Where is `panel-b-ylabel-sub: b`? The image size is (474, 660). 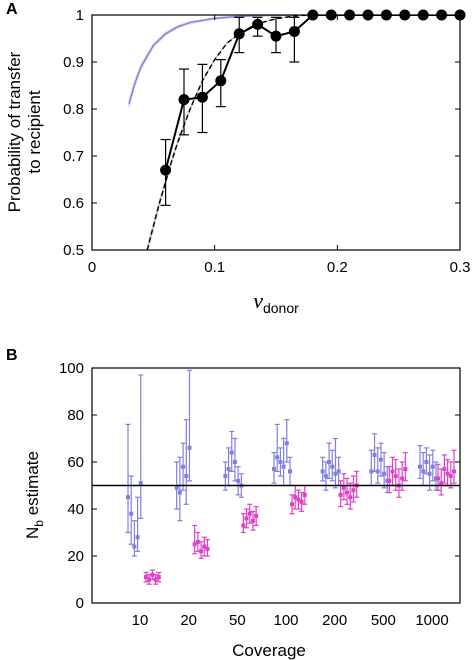 panel-b-ylabel-sub: b is located at coordinates (39, 523).